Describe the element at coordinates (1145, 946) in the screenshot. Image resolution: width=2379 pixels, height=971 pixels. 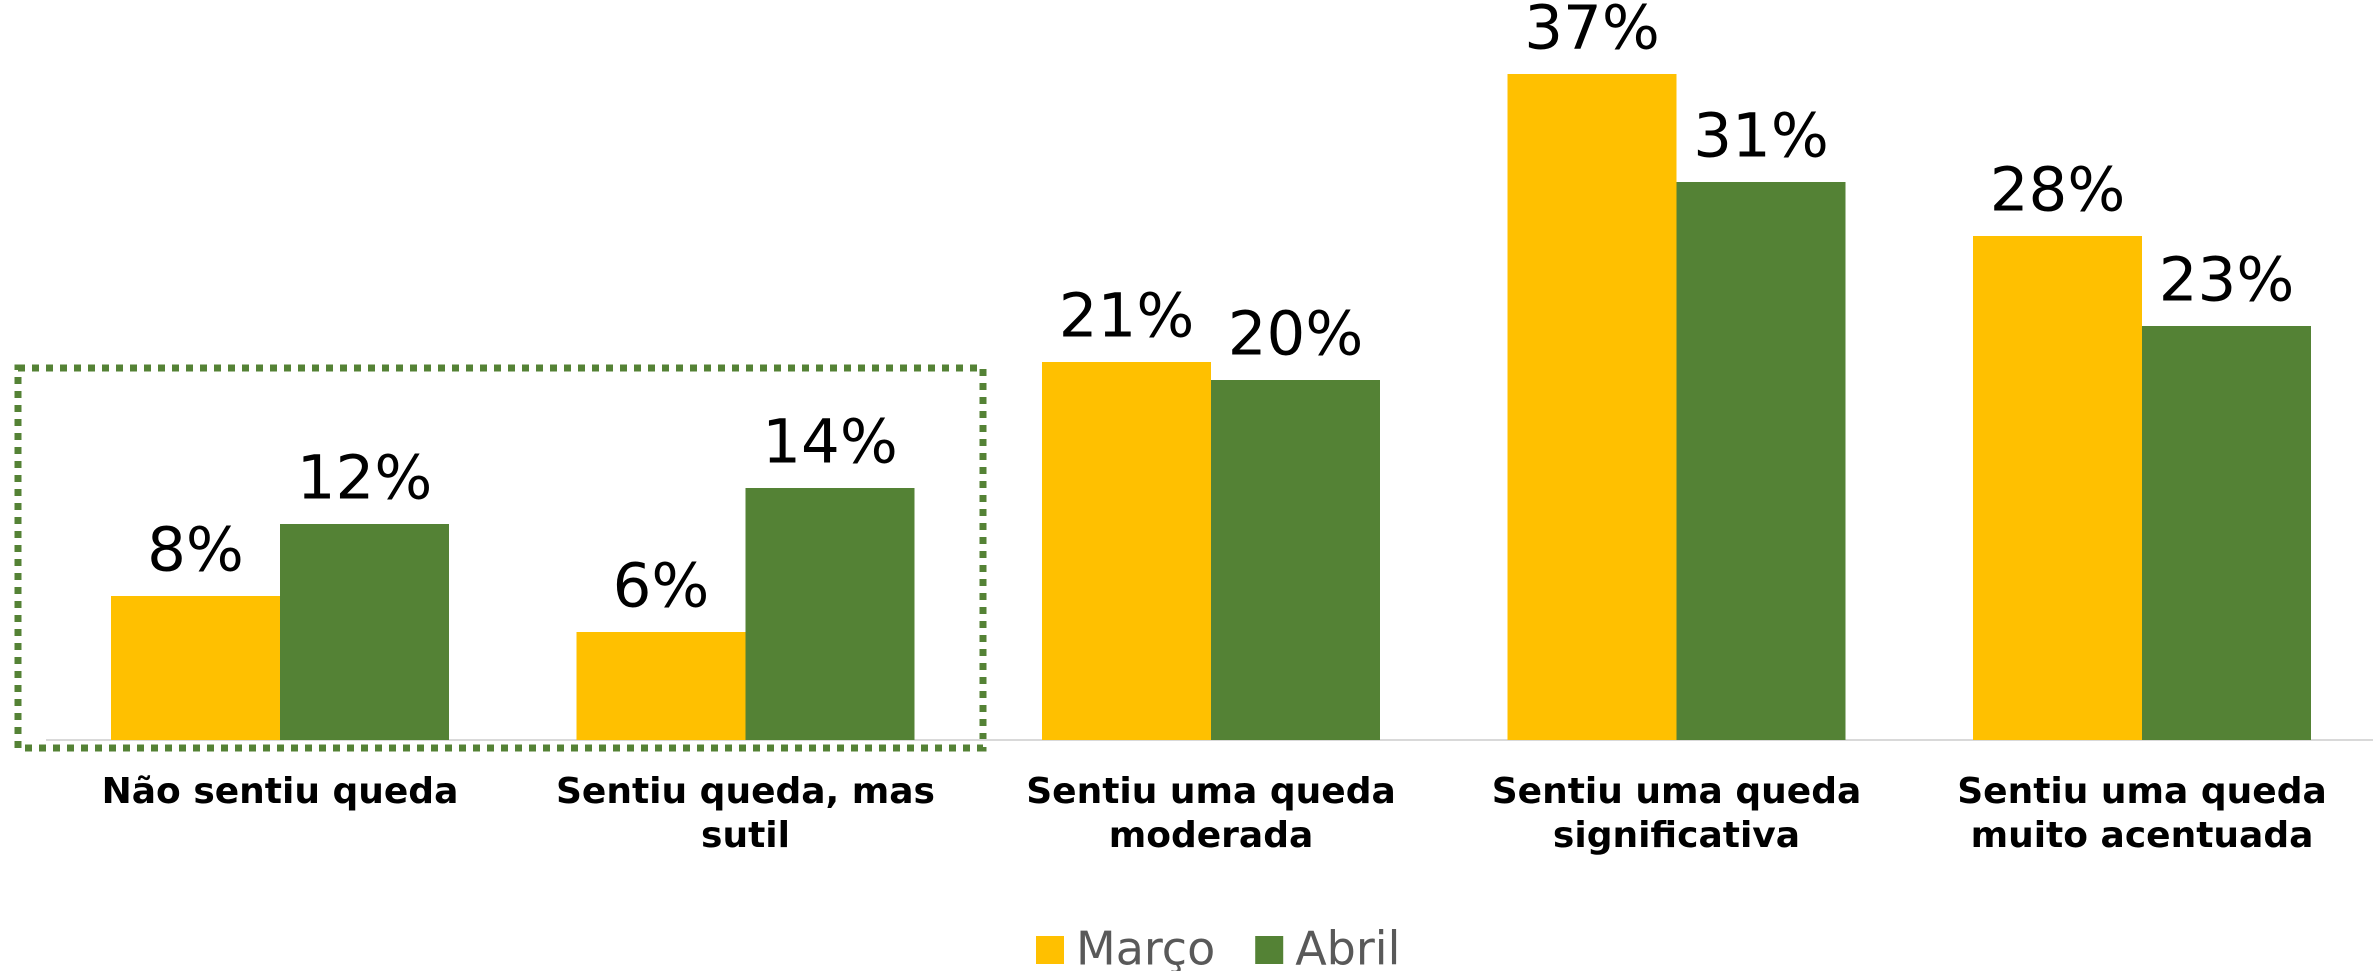
I see `legend-label: Março` at that location.